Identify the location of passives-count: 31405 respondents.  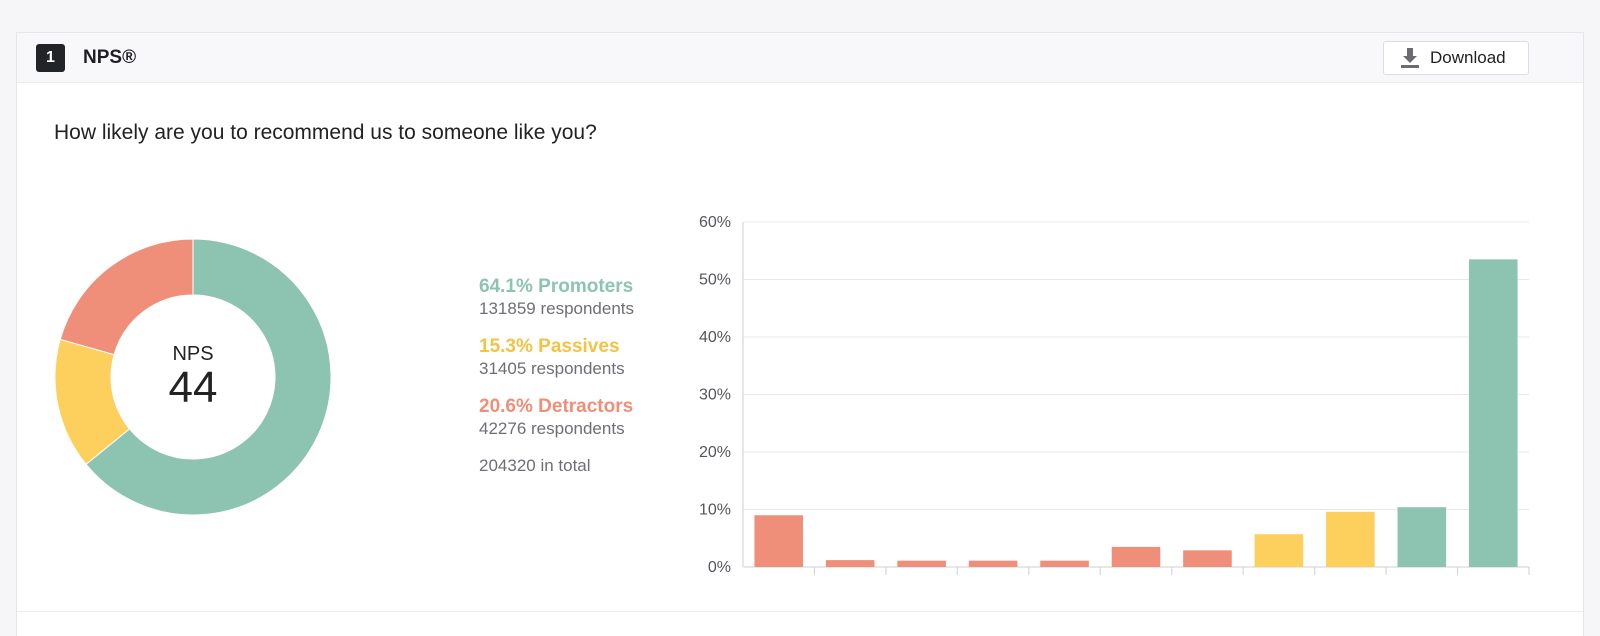
(552, 368).